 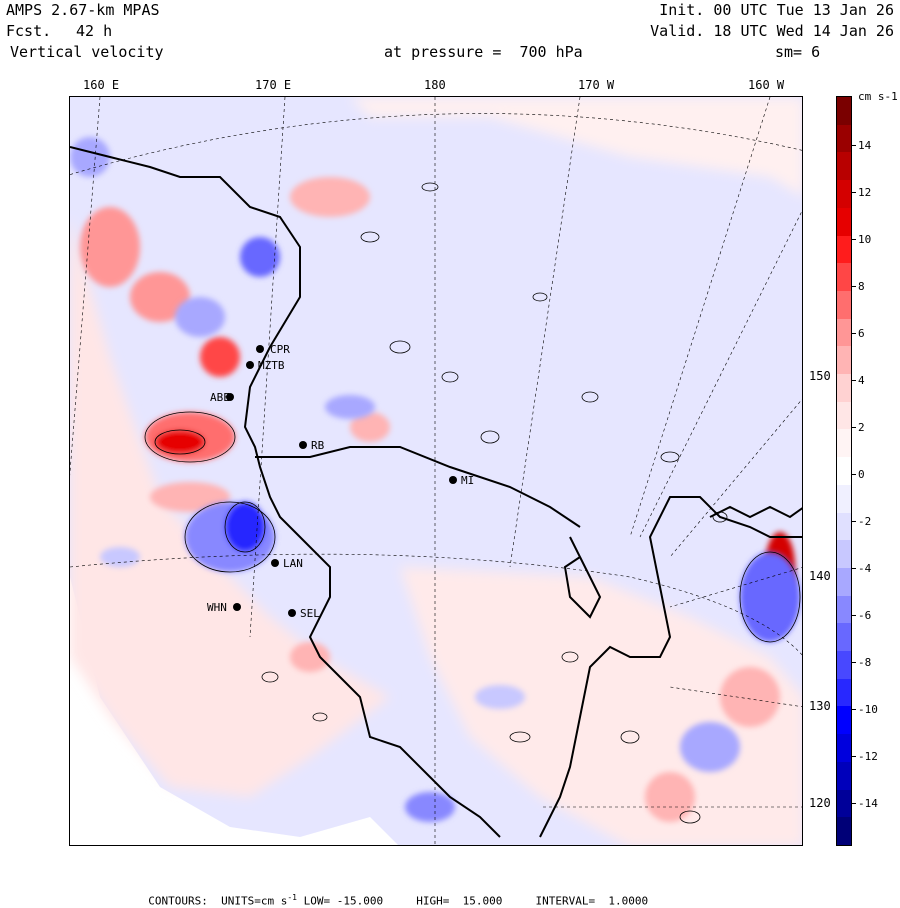 I want to click on lon-label-160w: 160 W, so click(x=766, y=85).